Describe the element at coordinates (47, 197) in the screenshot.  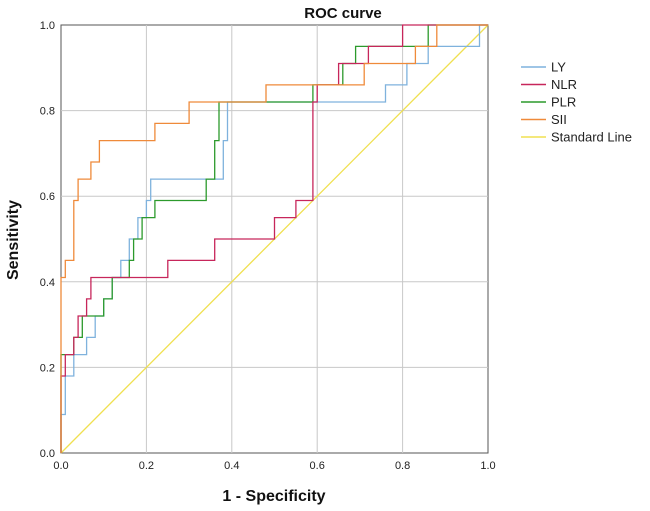
I see `y-tick-label: 0.6` at that location.